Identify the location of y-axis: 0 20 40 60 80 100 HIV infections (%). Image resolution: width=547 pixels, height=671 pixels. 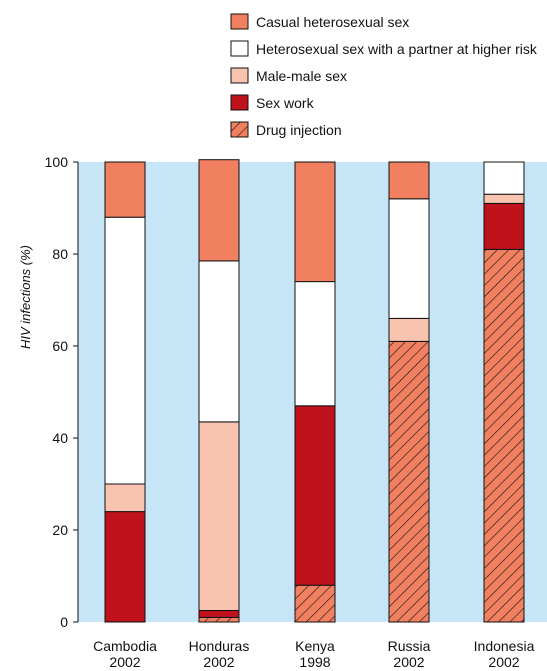
(48, 392).